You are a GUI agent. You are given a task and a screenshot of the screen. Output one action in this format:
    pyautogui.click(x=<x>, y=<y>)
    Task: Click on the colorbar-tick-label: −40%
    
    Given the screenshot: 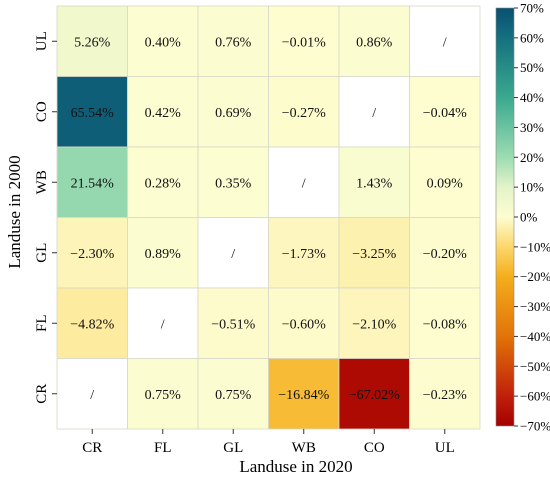 What is the action you would take?
    pyautogui.click(x=535, y=336)
    